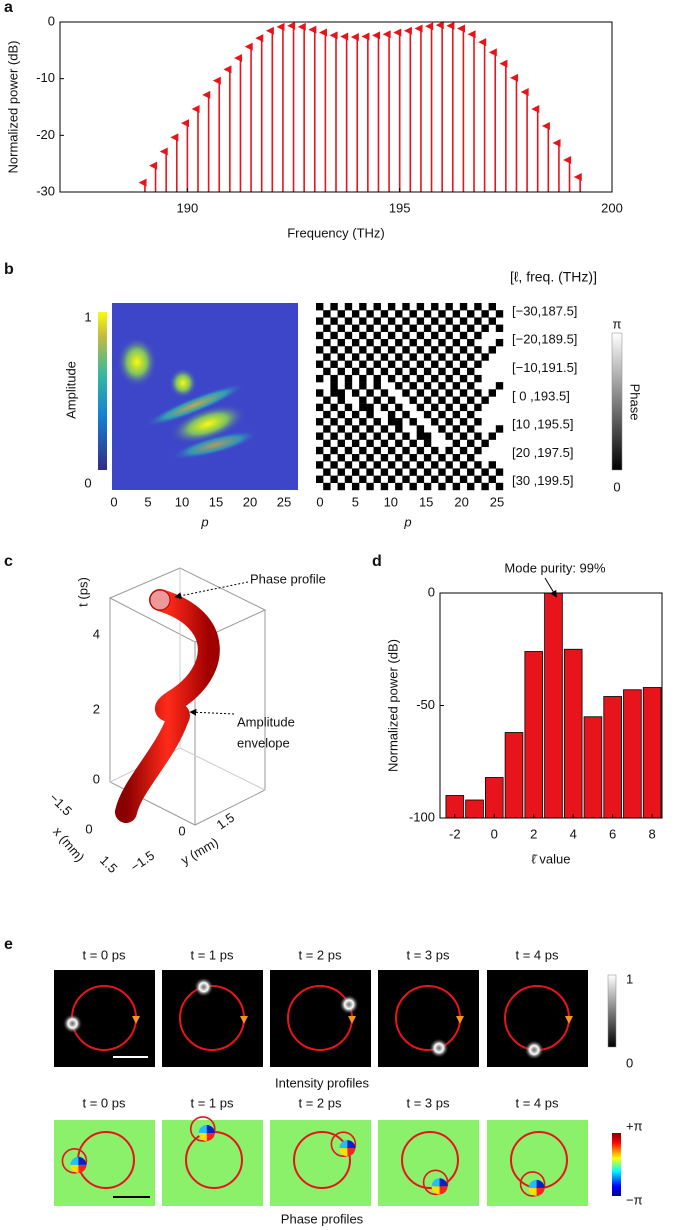 The width and height of the screenshot is (685, 1230). I want to click on colorbar-label: 1, so click(87, 316).